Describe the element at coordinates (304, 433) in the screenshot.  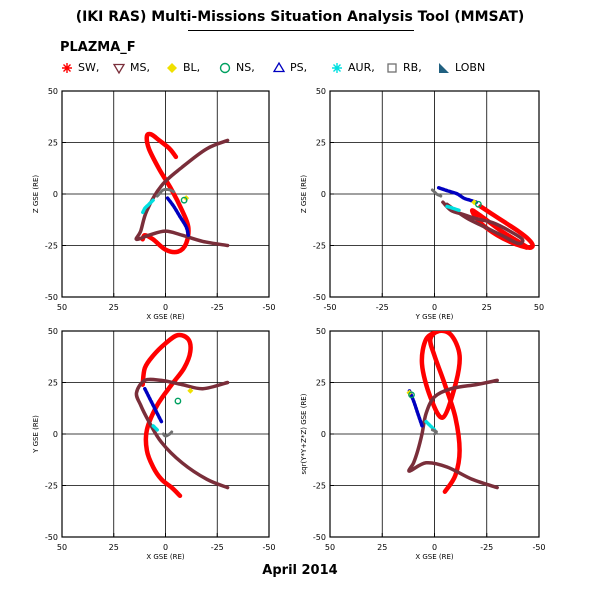
I see `y-axis-label: sqr(Y*Y+Z*Z) GSE (RE)` at that location.